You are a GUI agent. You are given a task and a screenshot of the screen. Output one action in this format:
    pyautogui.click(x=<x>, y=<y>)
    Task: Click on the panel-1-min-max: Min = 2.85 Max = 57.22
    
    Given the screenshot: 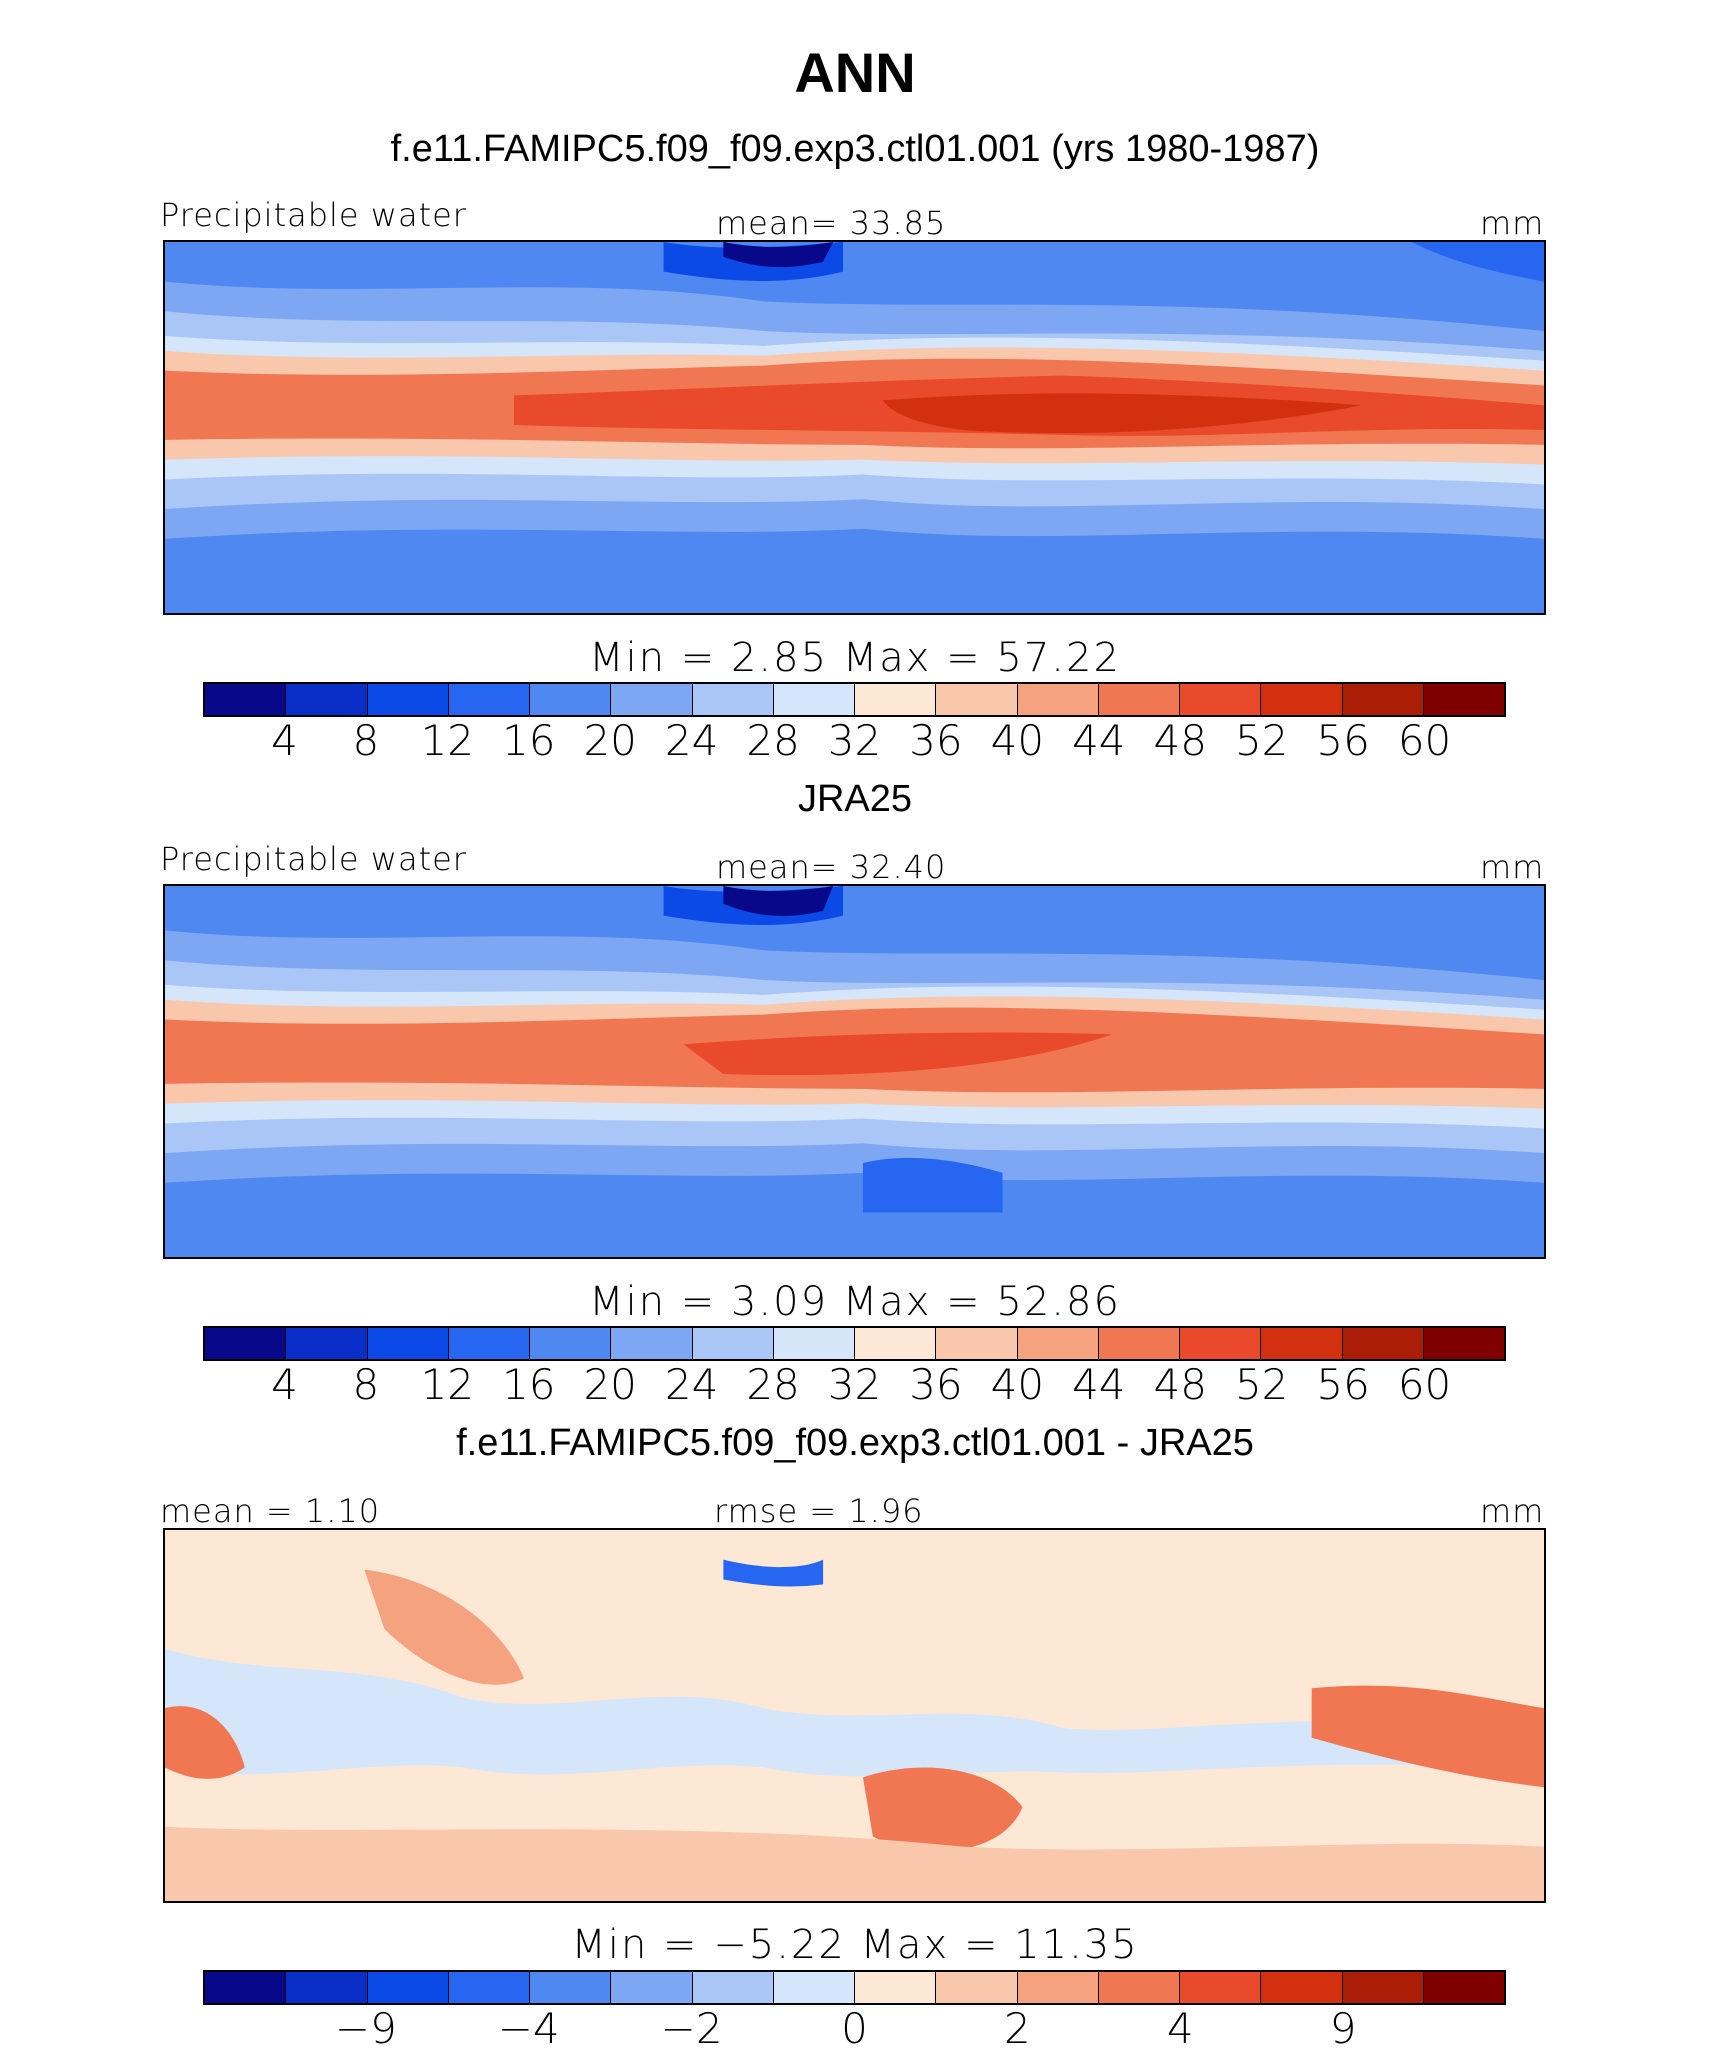 What is the action you would take?
    pyautogui.click(x=855, y=658)
    